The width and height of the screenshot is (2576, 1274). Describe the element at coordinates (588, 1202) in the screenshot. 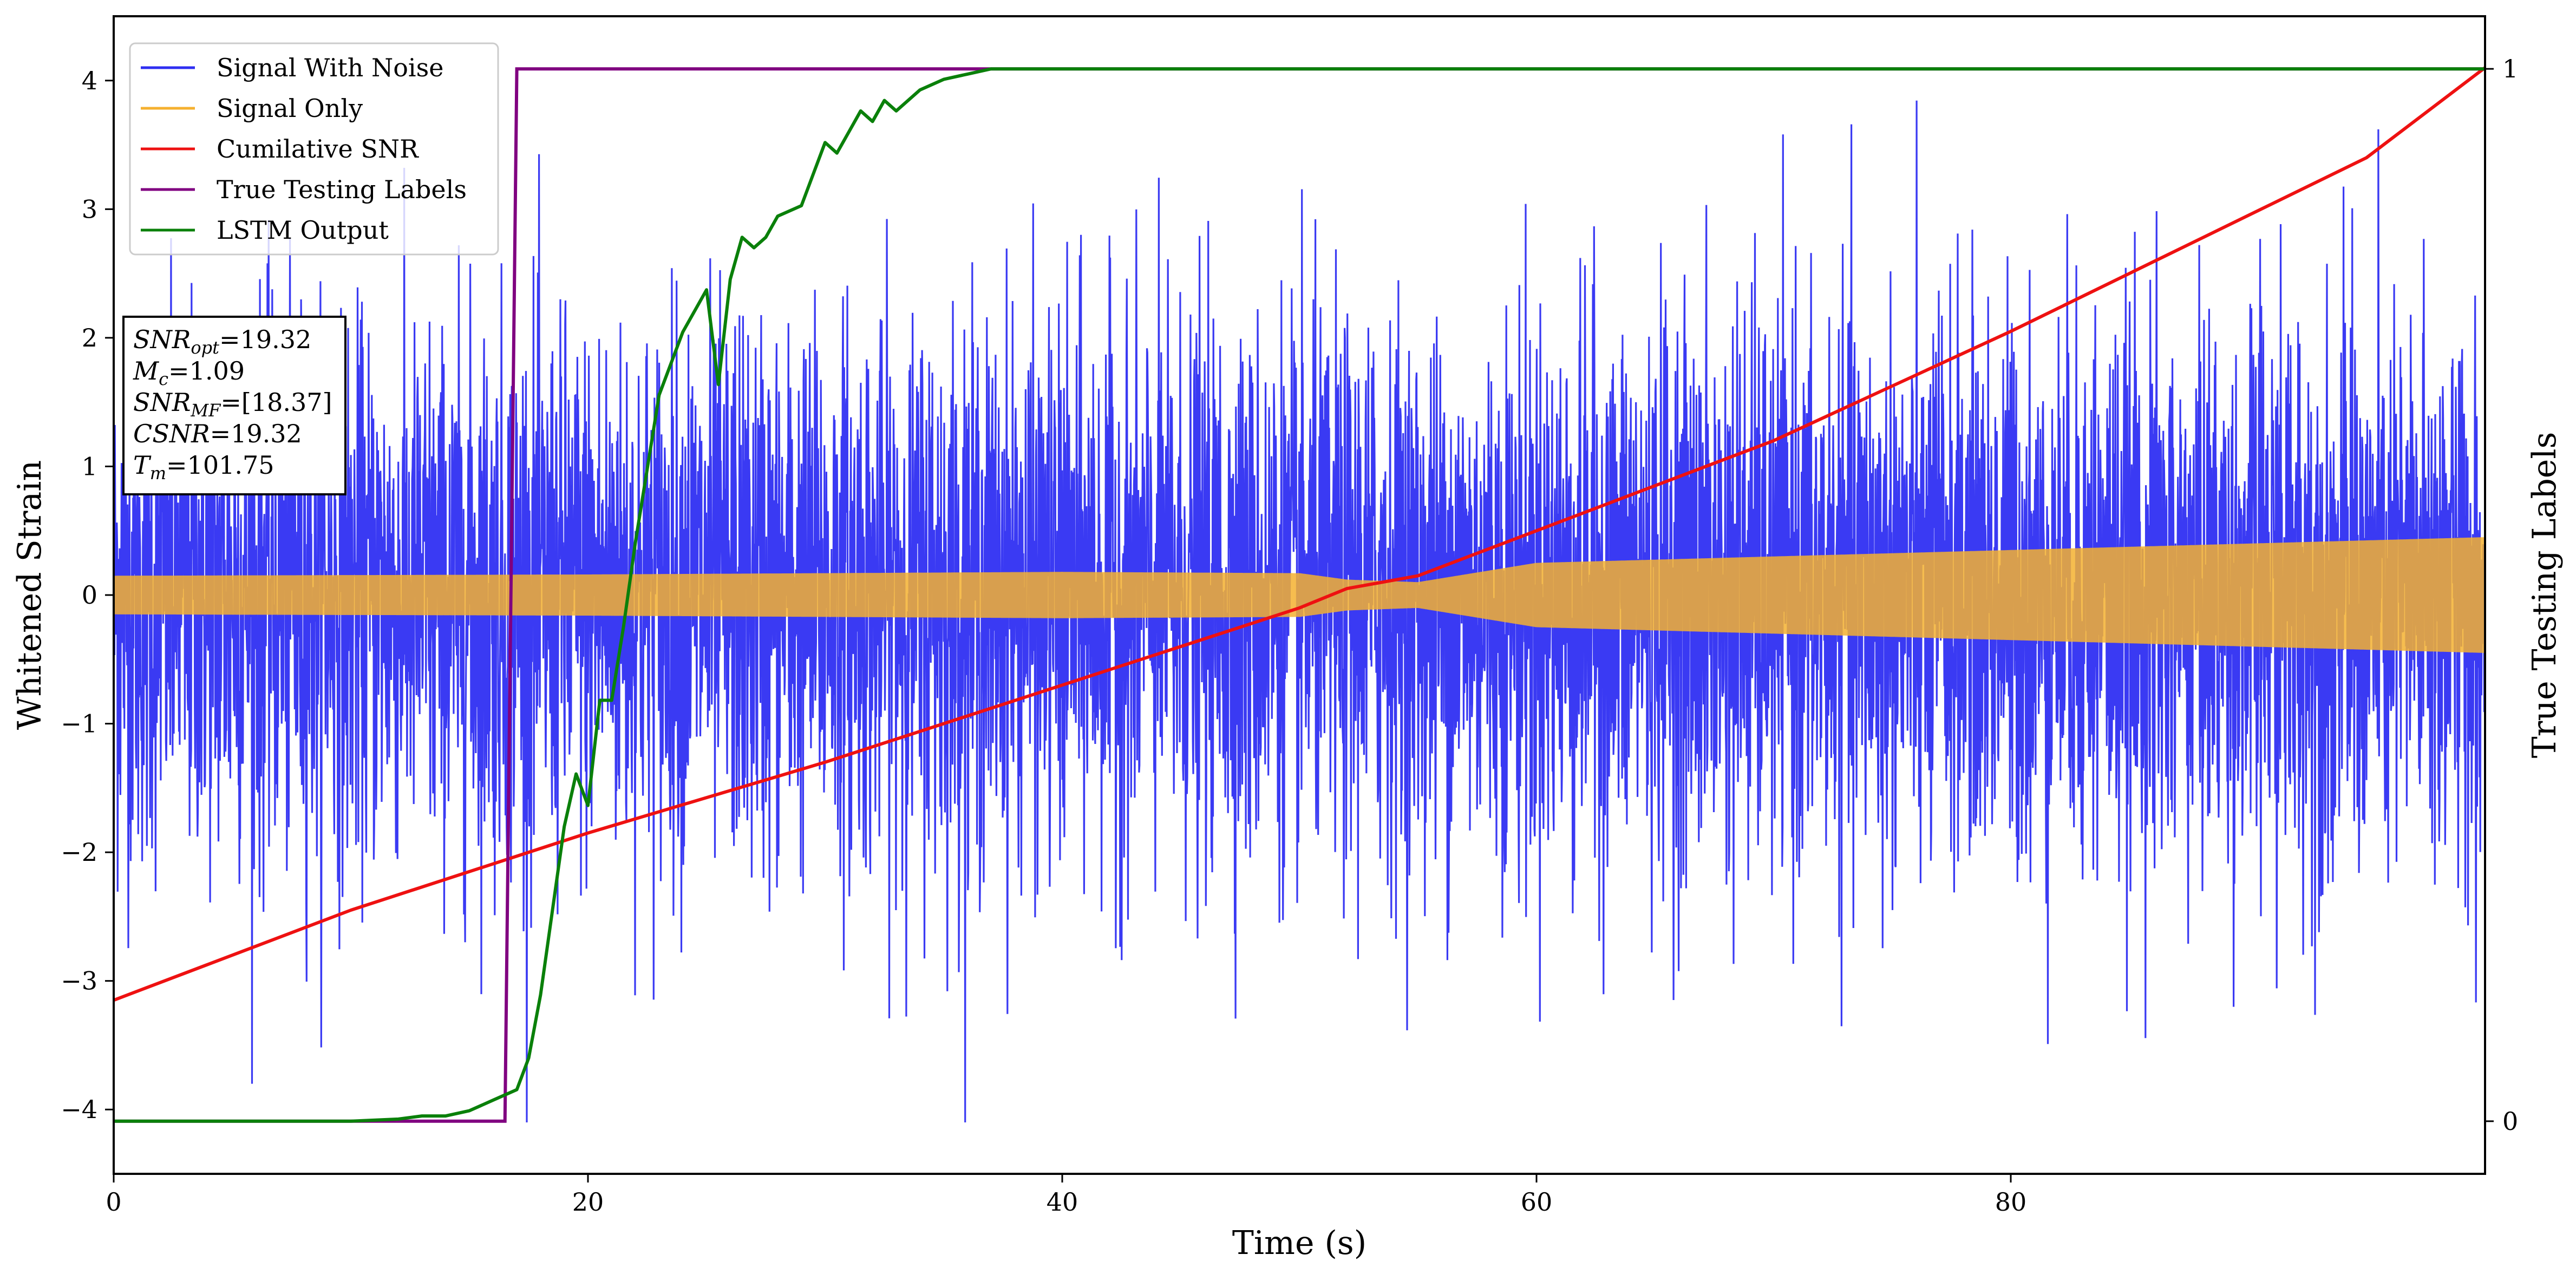

I see `x-tick-label: 20` at that location.